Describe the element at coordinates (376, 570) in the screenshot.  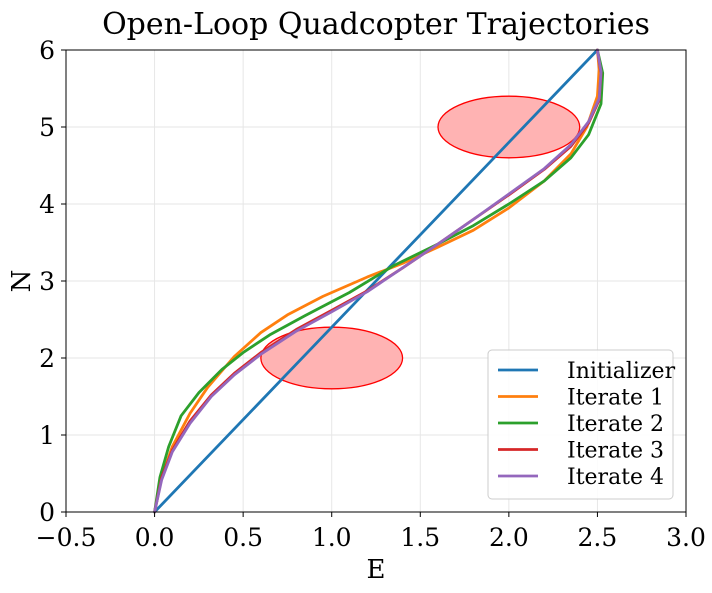
I see `x-axis-label: E` at that location.